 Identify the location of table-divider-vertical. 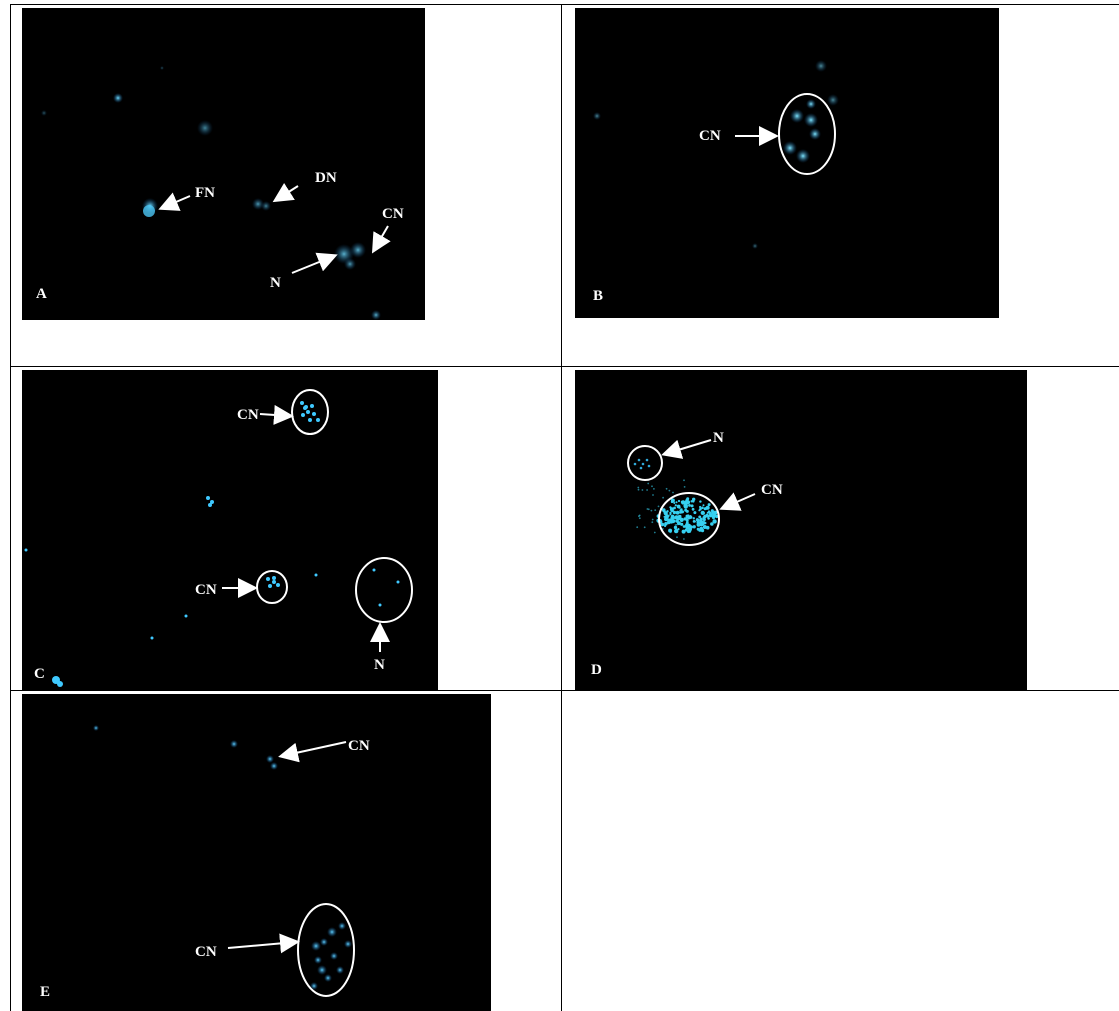
(561, 507).